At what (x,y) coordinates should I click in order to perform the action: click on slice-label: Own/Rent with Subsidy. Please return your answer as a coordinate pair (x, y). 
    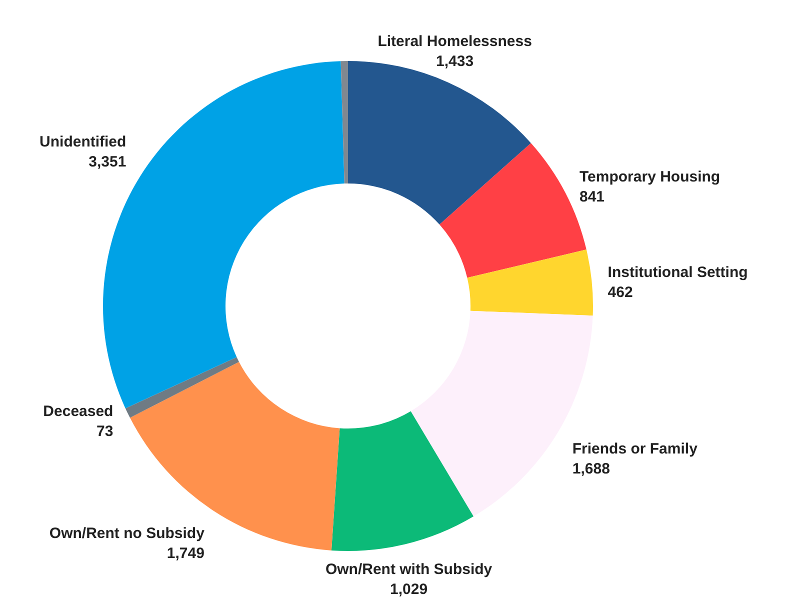
    Looking at the image, I should click on (409, 569).